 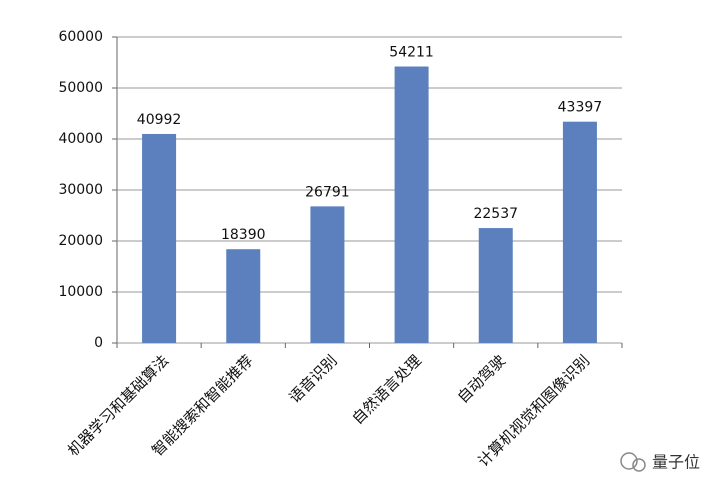 What do you see at coordinates (159, 120) in the screenshot?
I see `data-label: 40992` at bounding box center [159, 120].